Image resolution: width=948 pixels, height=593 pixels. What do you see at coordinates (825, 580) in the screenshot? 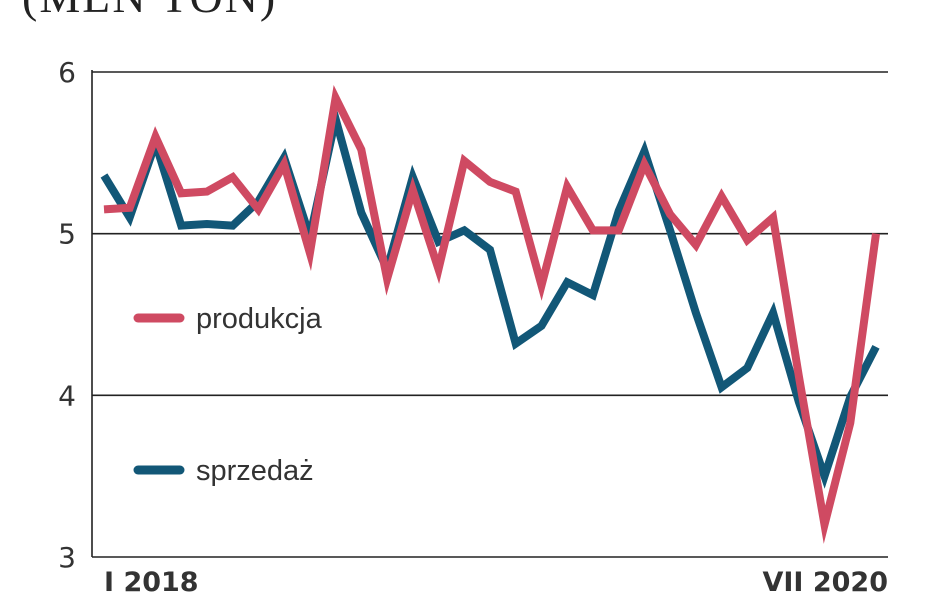
I see `x-tick-label: VII 2020` at bounding box center [825, 580].